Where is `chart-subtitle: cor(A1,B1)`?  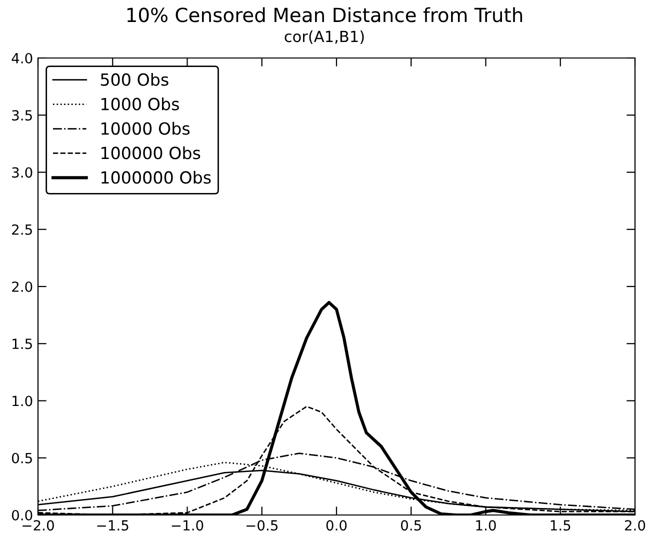 chart-subtitle: cor(A1,B1) is located at coordinates (324, 37).